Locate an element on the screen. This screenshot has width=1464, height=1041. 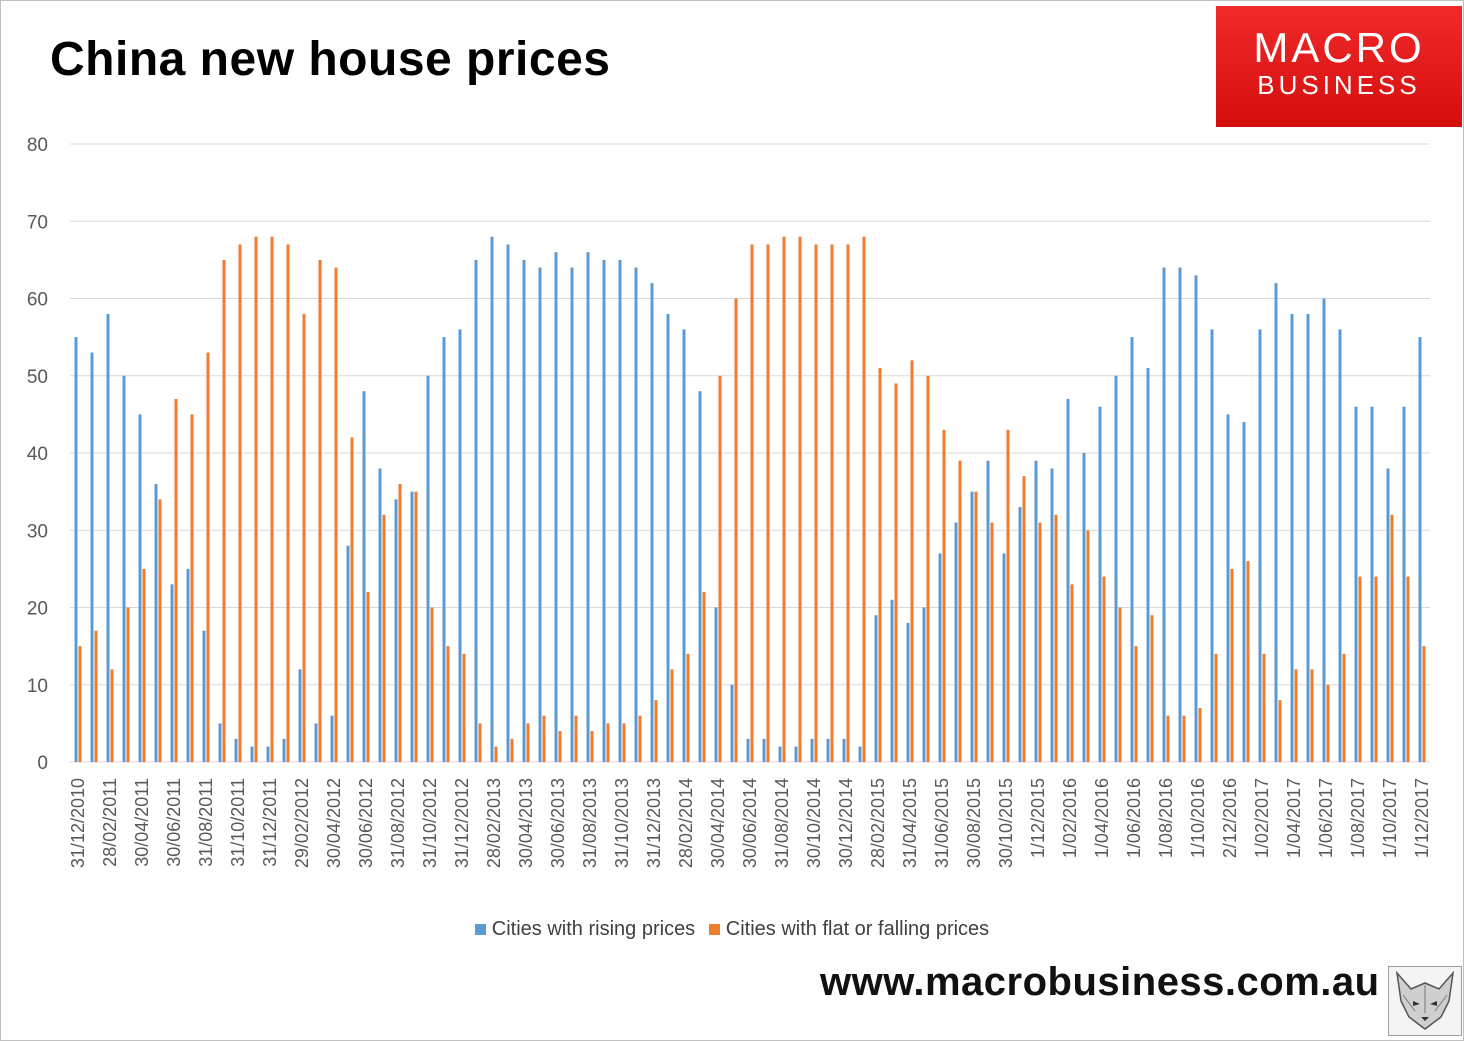
x-tick-label: 1/04/2016 is located at coordinates (1102, 818).